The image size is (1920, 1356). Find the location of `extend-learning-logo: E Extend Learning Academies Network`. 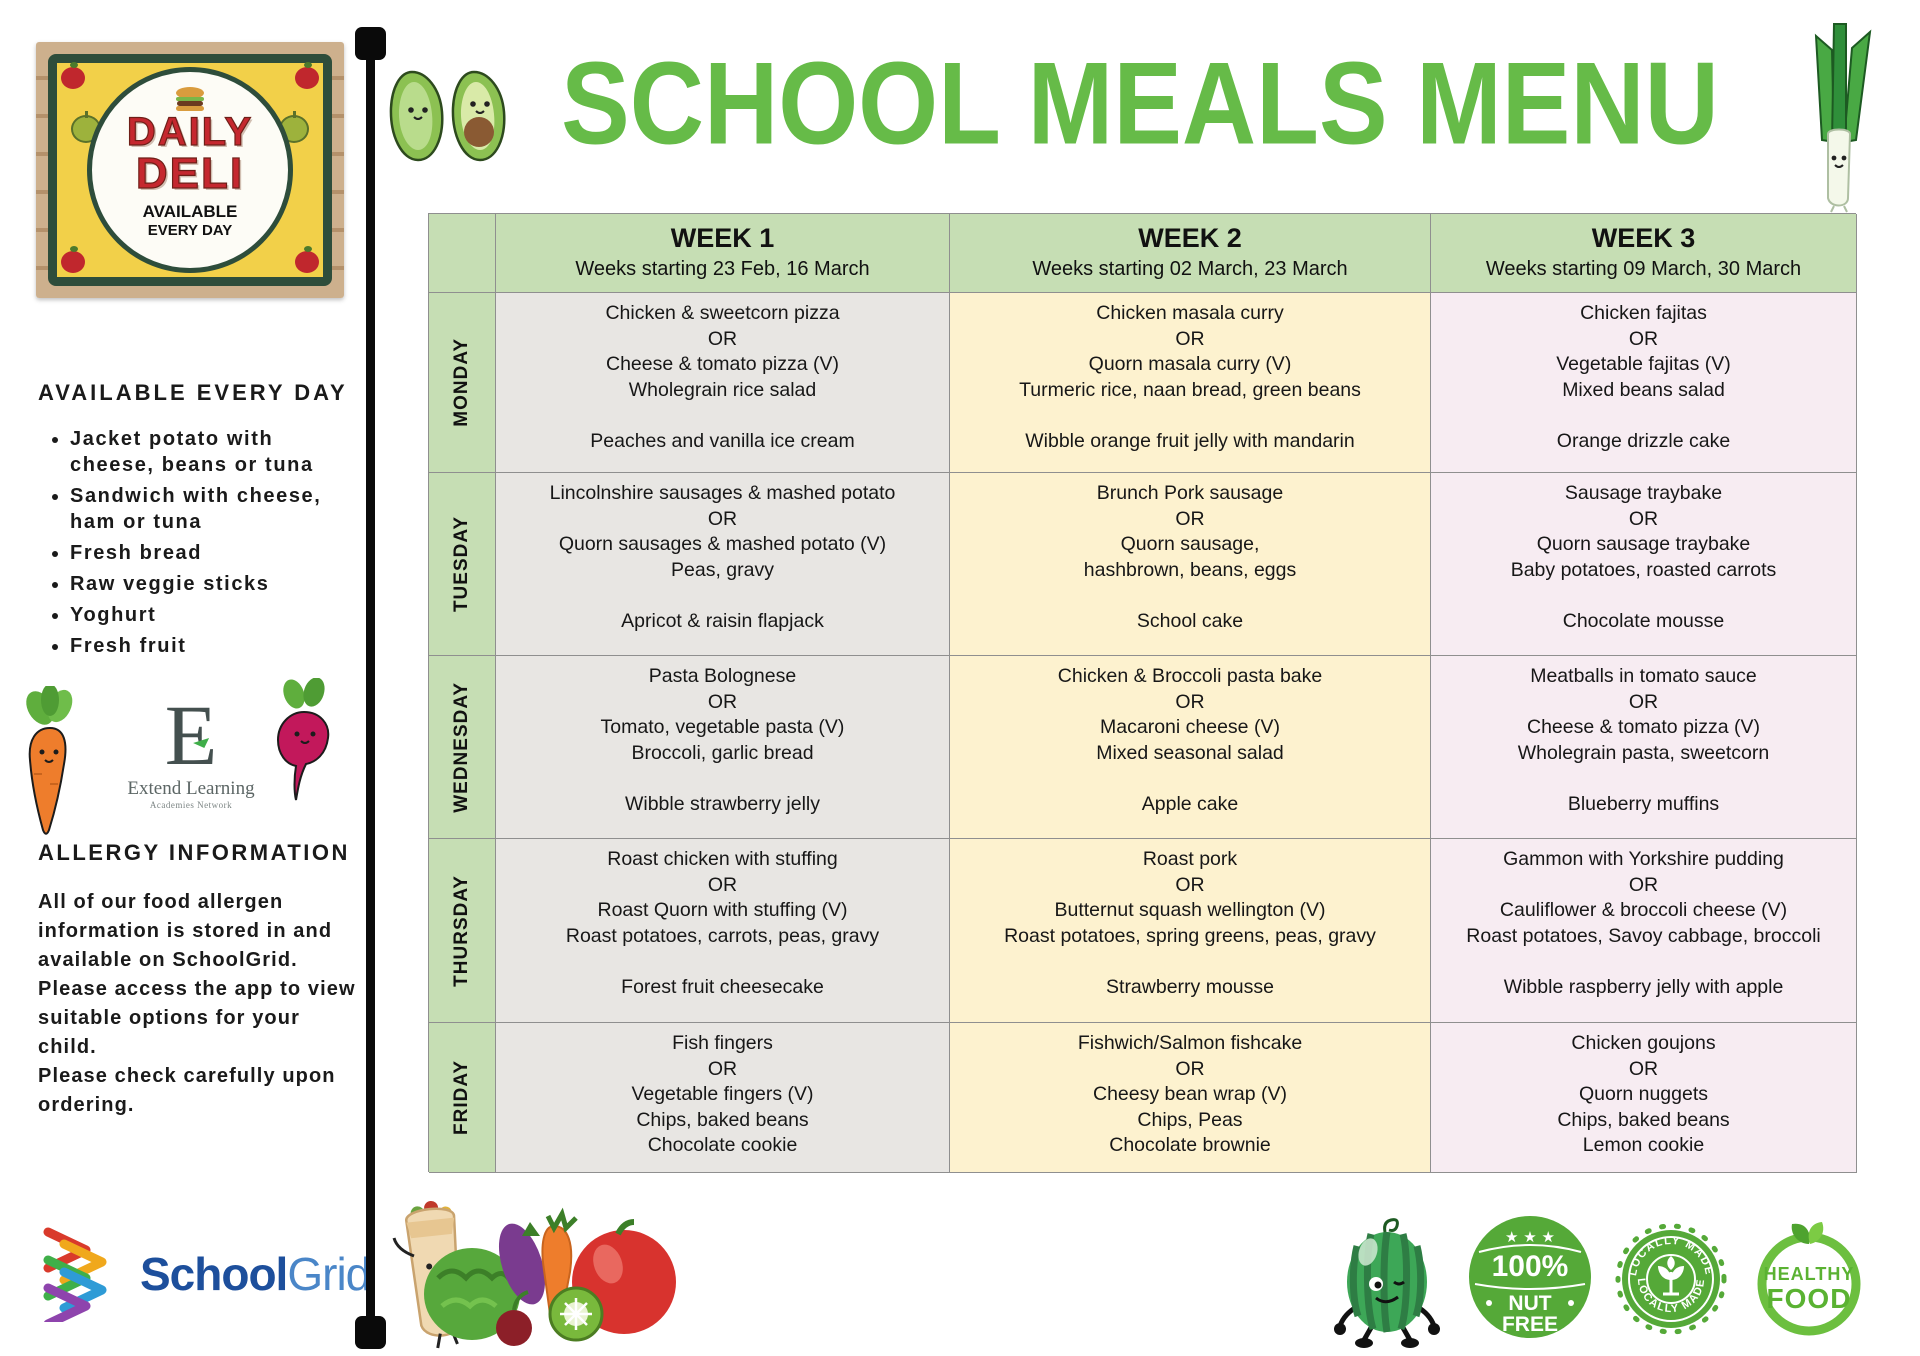

extend-learning-logo: E Extend Learning Academies Network is located at coordinates (191, 748).